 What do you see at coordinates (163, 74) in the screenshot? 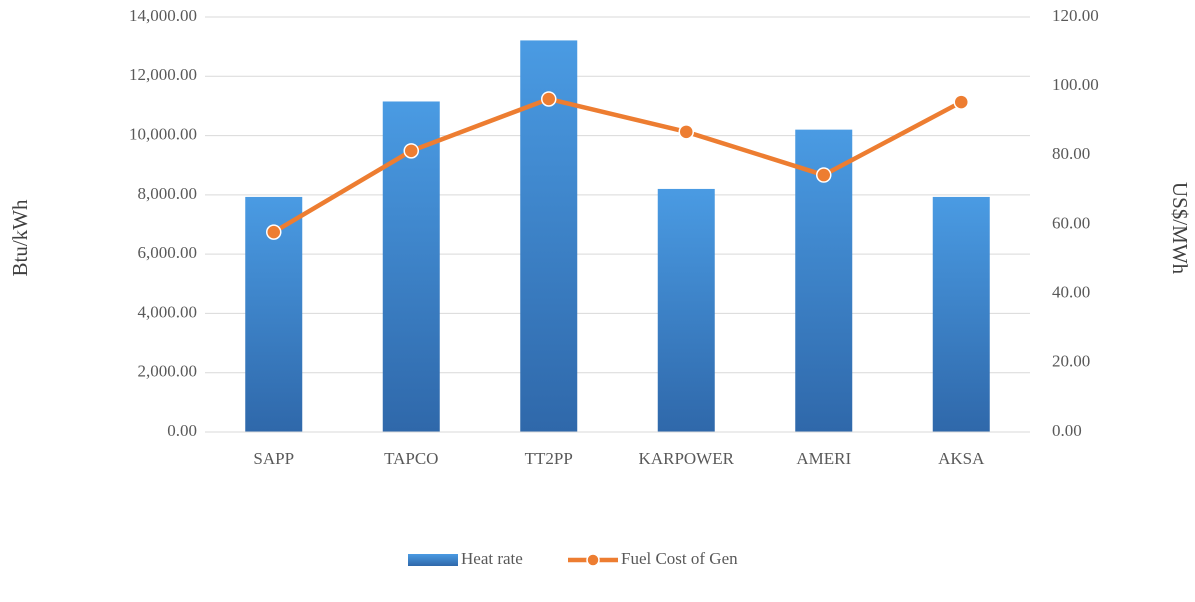
I see `y-tick-label: 12,000.00` at bounding box center [163, 74].